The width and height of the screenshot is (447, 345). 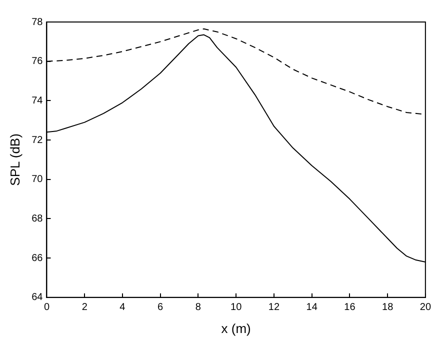 What do you see at coordinates (388, 308) in the screenshot?
I see `x-tick-label: 18` at bounding box center [388, 308].